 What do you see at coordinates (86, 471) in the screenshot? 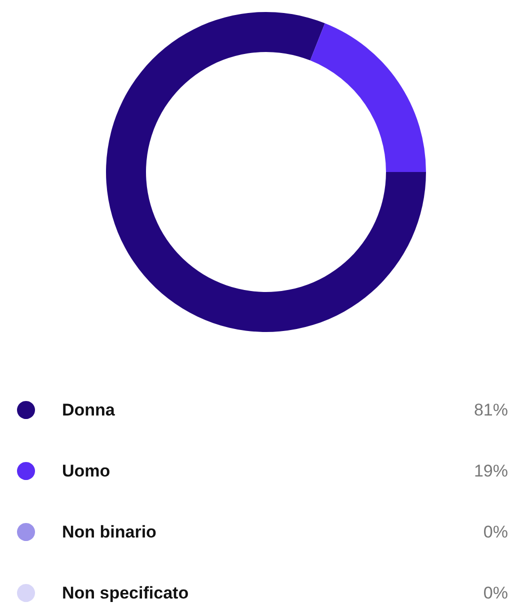
I see `legend-label: Uomo` at bounding box center [86, 471].